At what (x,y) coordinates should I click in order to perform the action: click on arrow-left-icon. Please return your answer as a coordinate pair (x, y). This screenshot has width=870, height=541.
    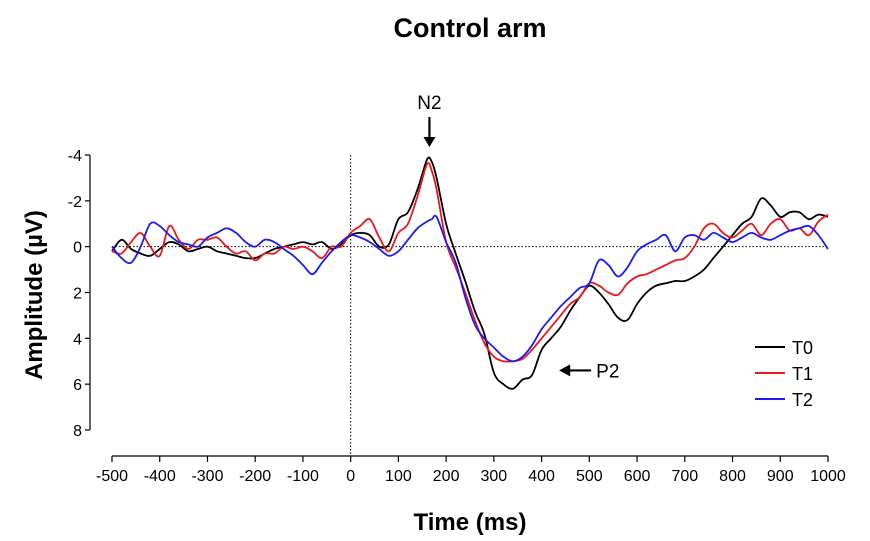
    Looking at the image, I should click on (565, 370).